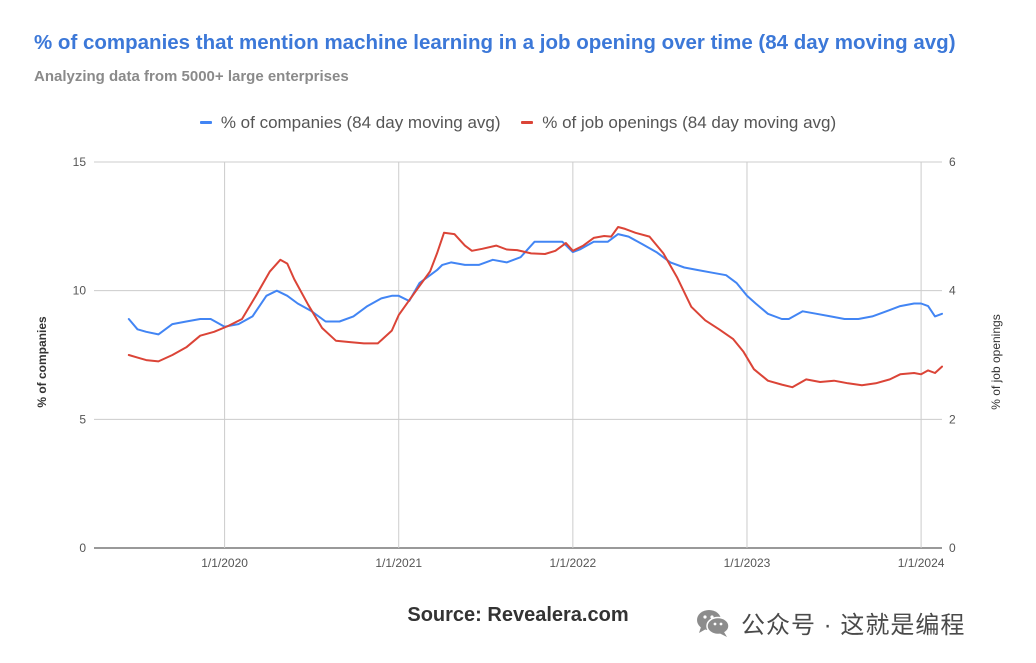 The height and width of the screenshot is (663, 1036). I want to click on x-tick-label: 1/1/2023, so click(747, 563).